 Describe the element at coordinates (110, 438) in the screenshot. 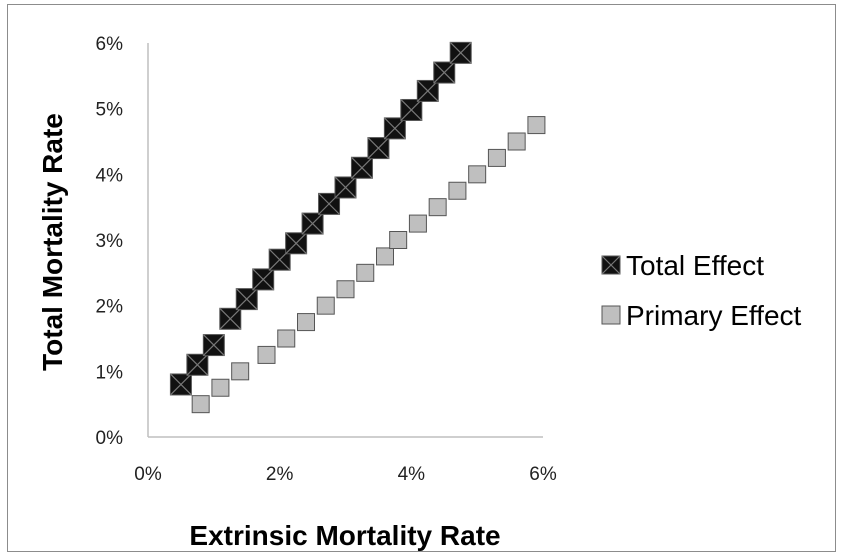

I see `y-tick-label: 0%` at that location.